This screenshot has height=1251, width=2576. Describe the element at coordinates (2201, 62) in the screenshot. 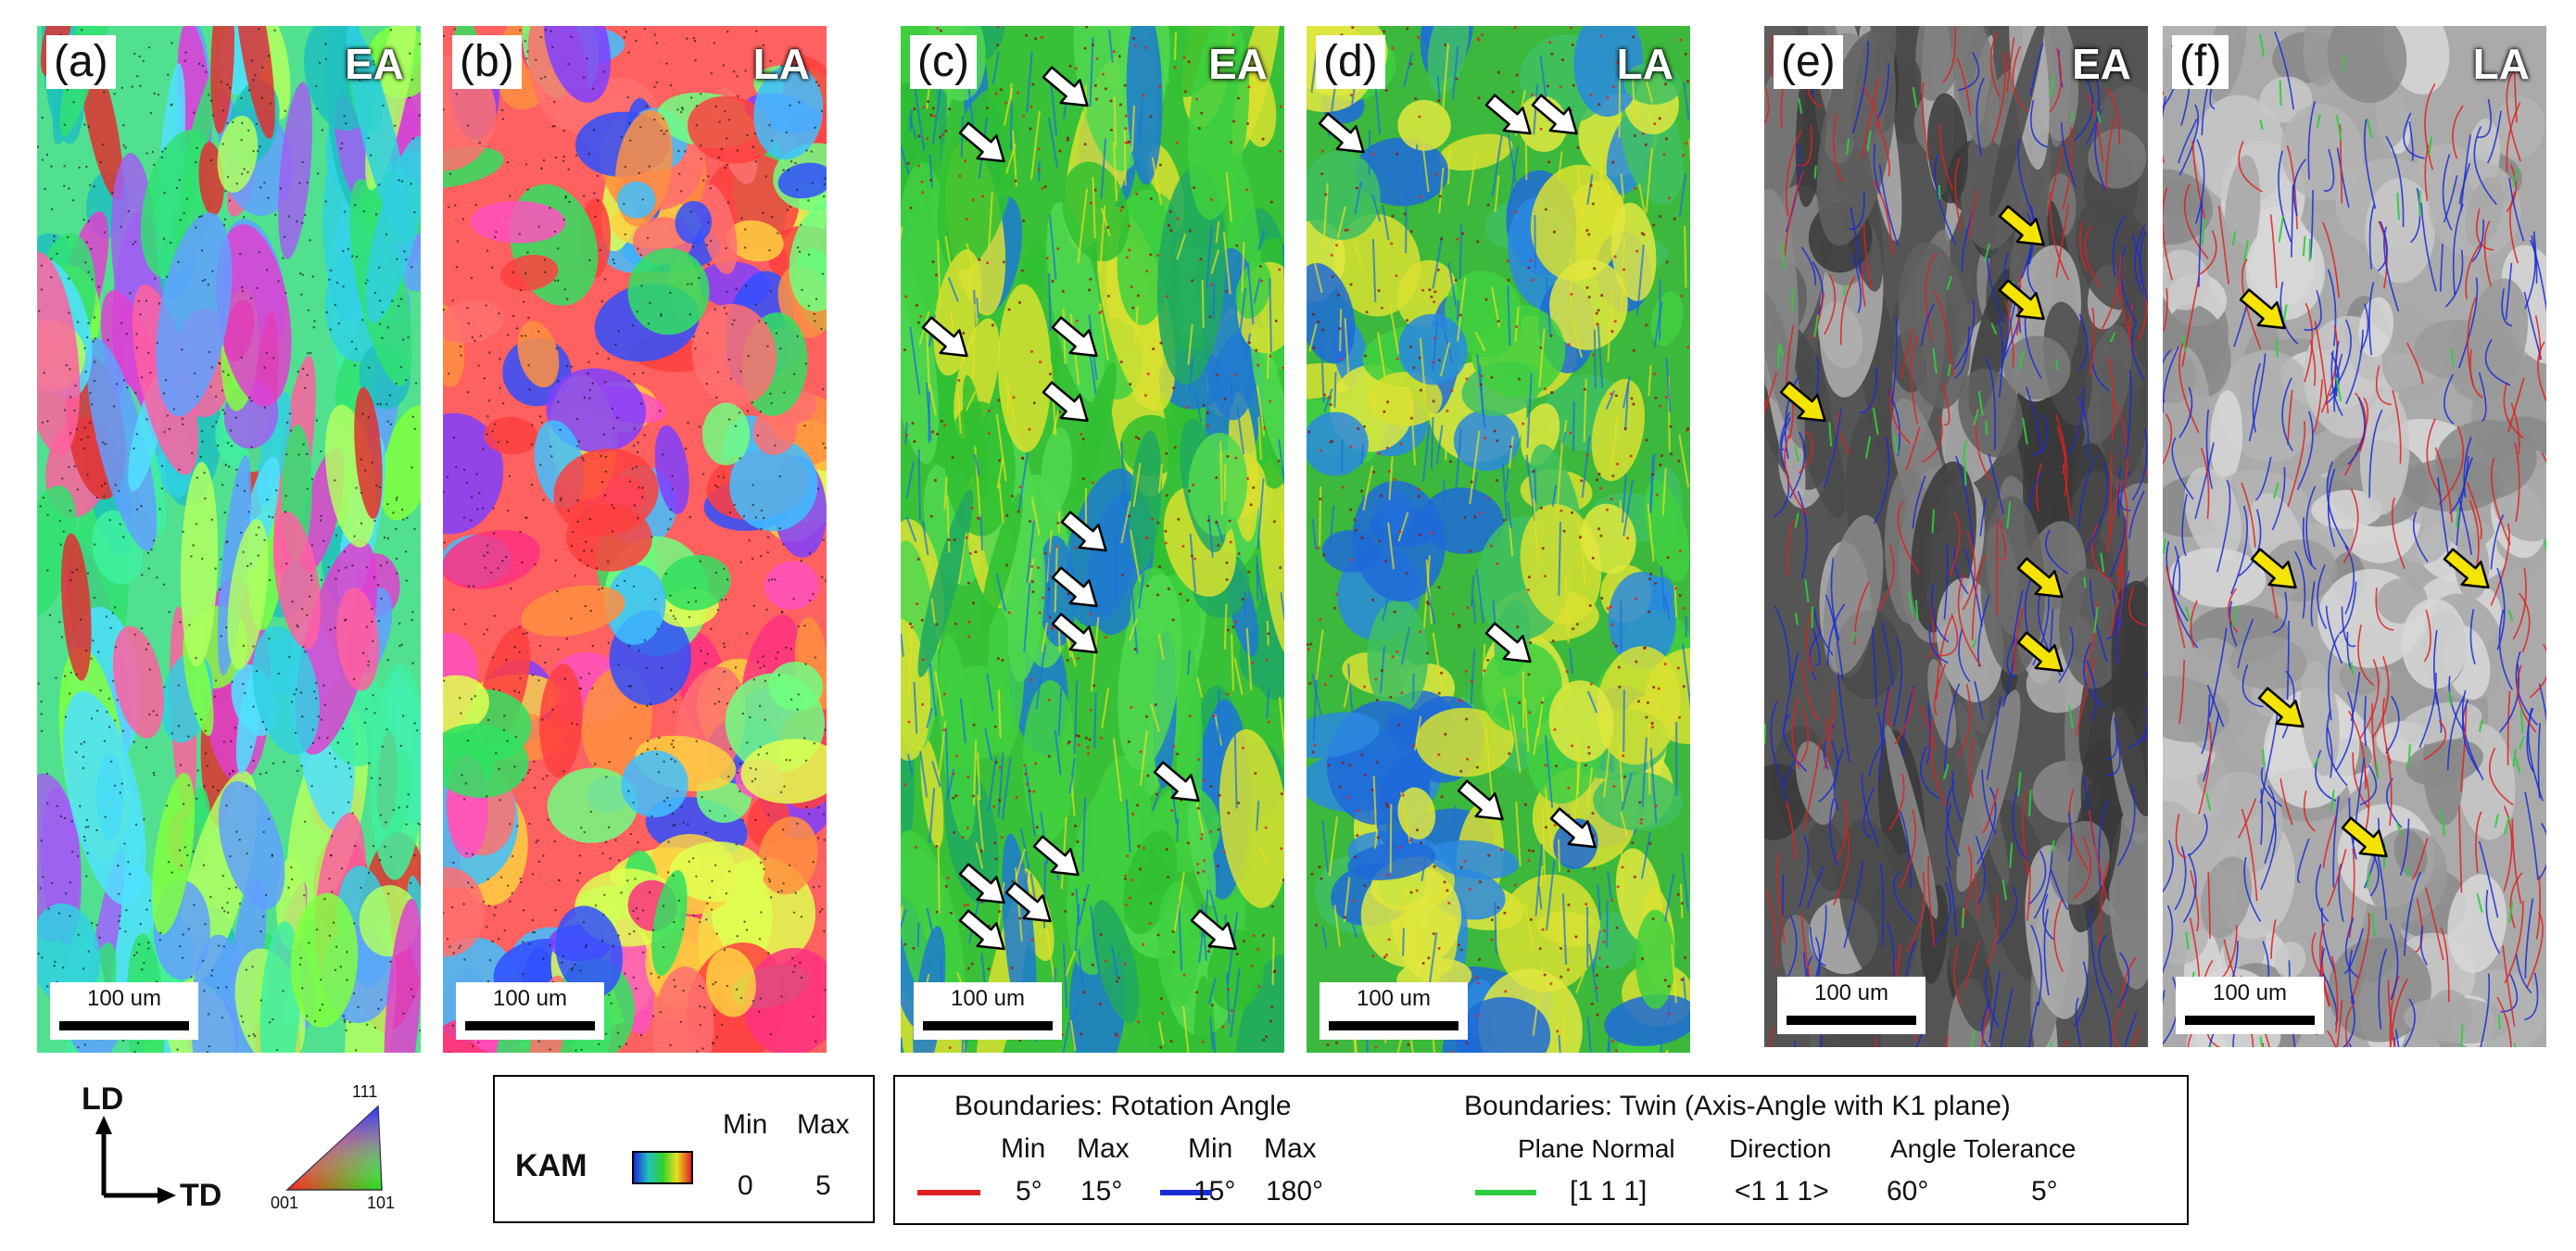

I see `panel-label: (f)` at that location.